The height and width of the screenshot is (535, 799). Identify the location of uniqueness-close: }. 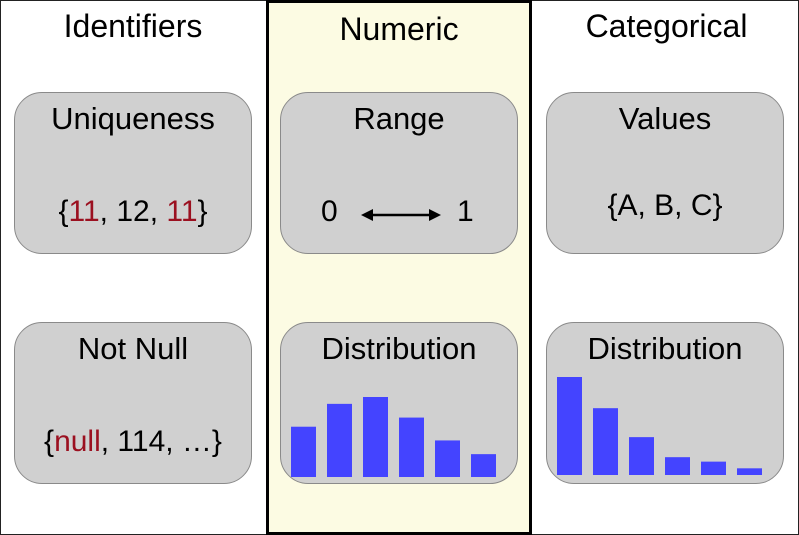
(202, 211).